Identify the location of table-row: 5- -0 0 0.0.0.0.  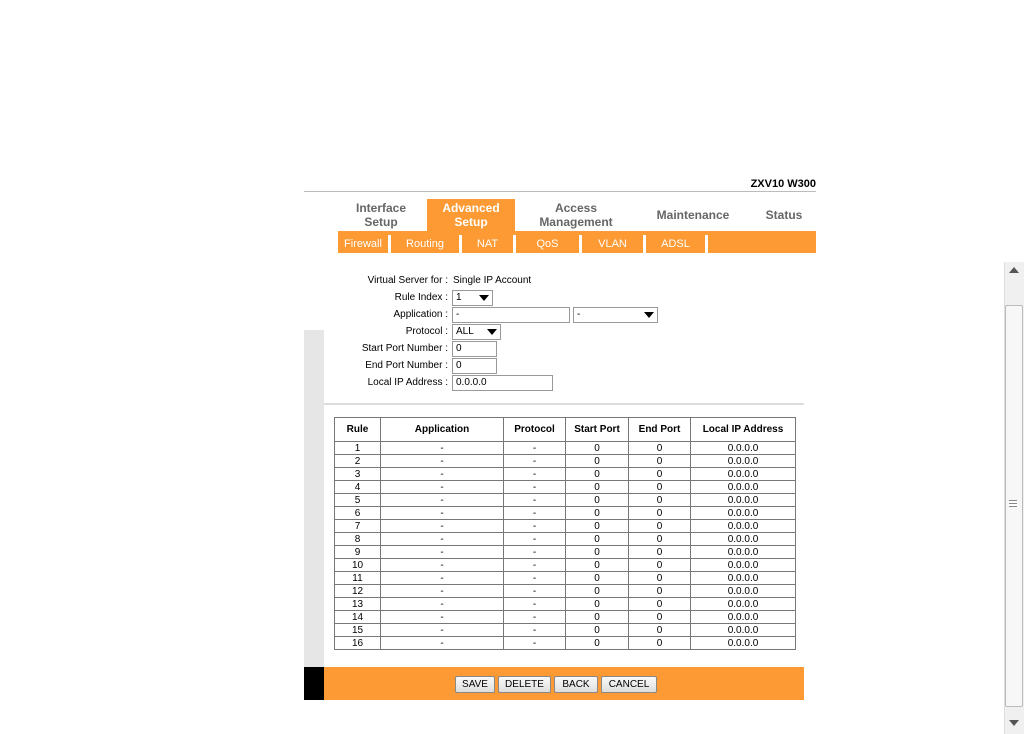
(565, 500).